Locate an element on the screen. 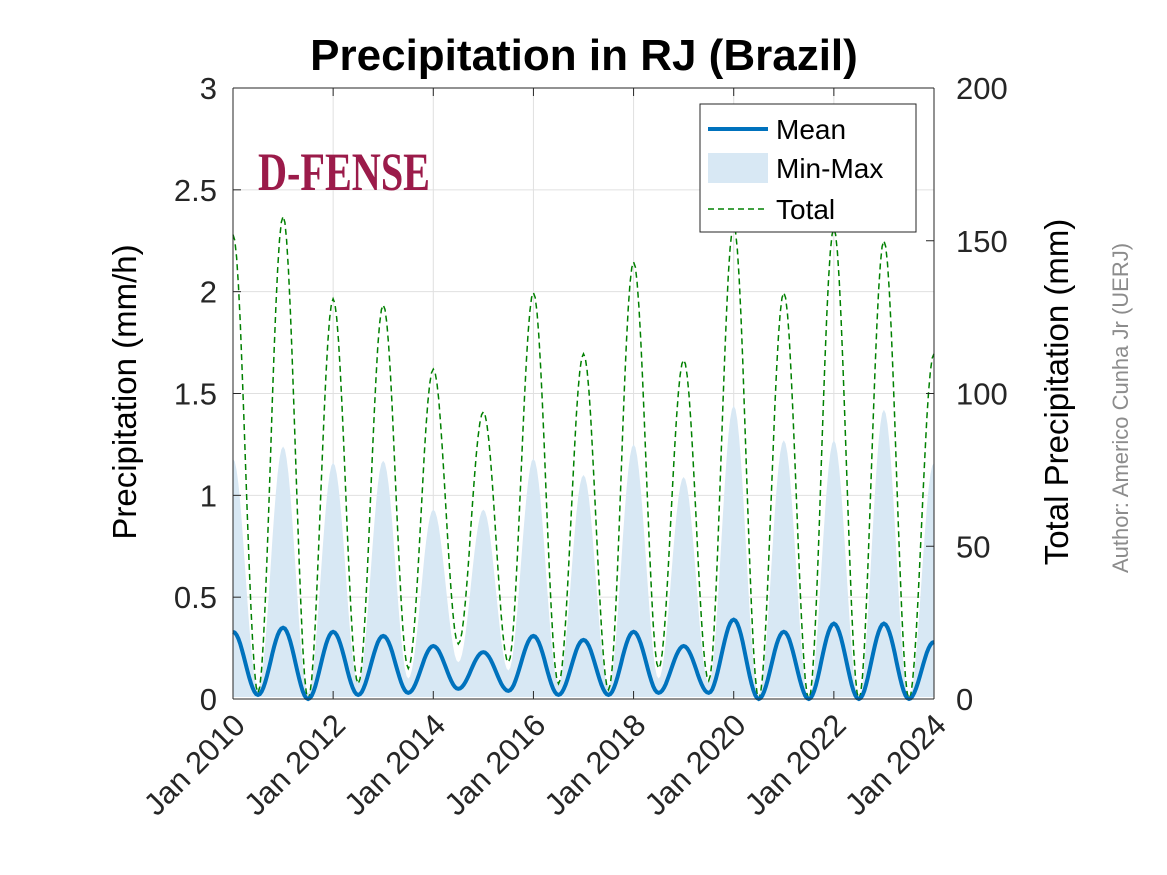 This screenshot has width=1167, height=875. tick-label-left: 2 is located at coordinates (208, 292).